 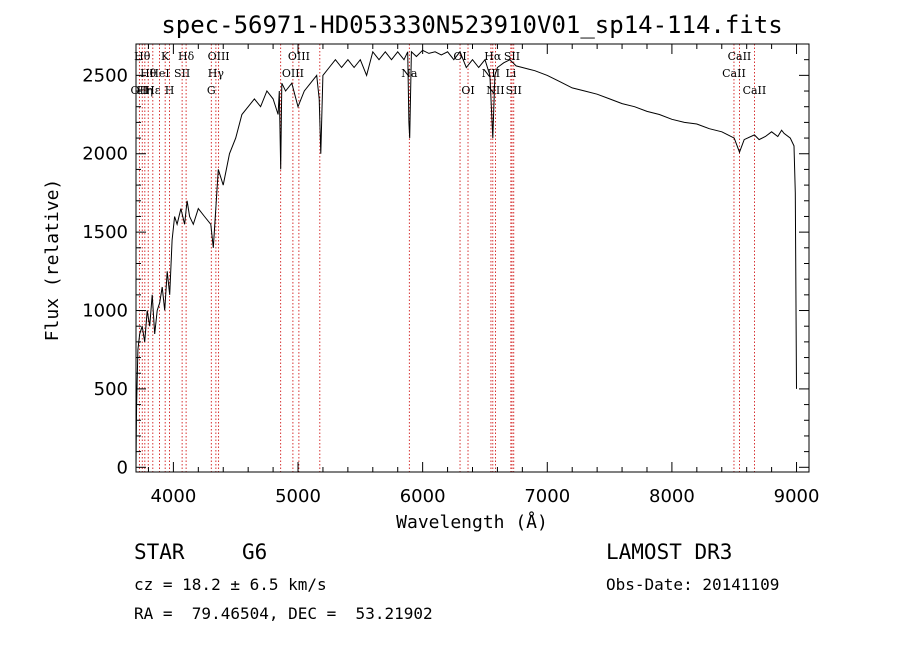 What do you see at coordinates (153, 90) in the screenshot?
I see `line-marker-label: Hε` at bounding box center [153, 90].